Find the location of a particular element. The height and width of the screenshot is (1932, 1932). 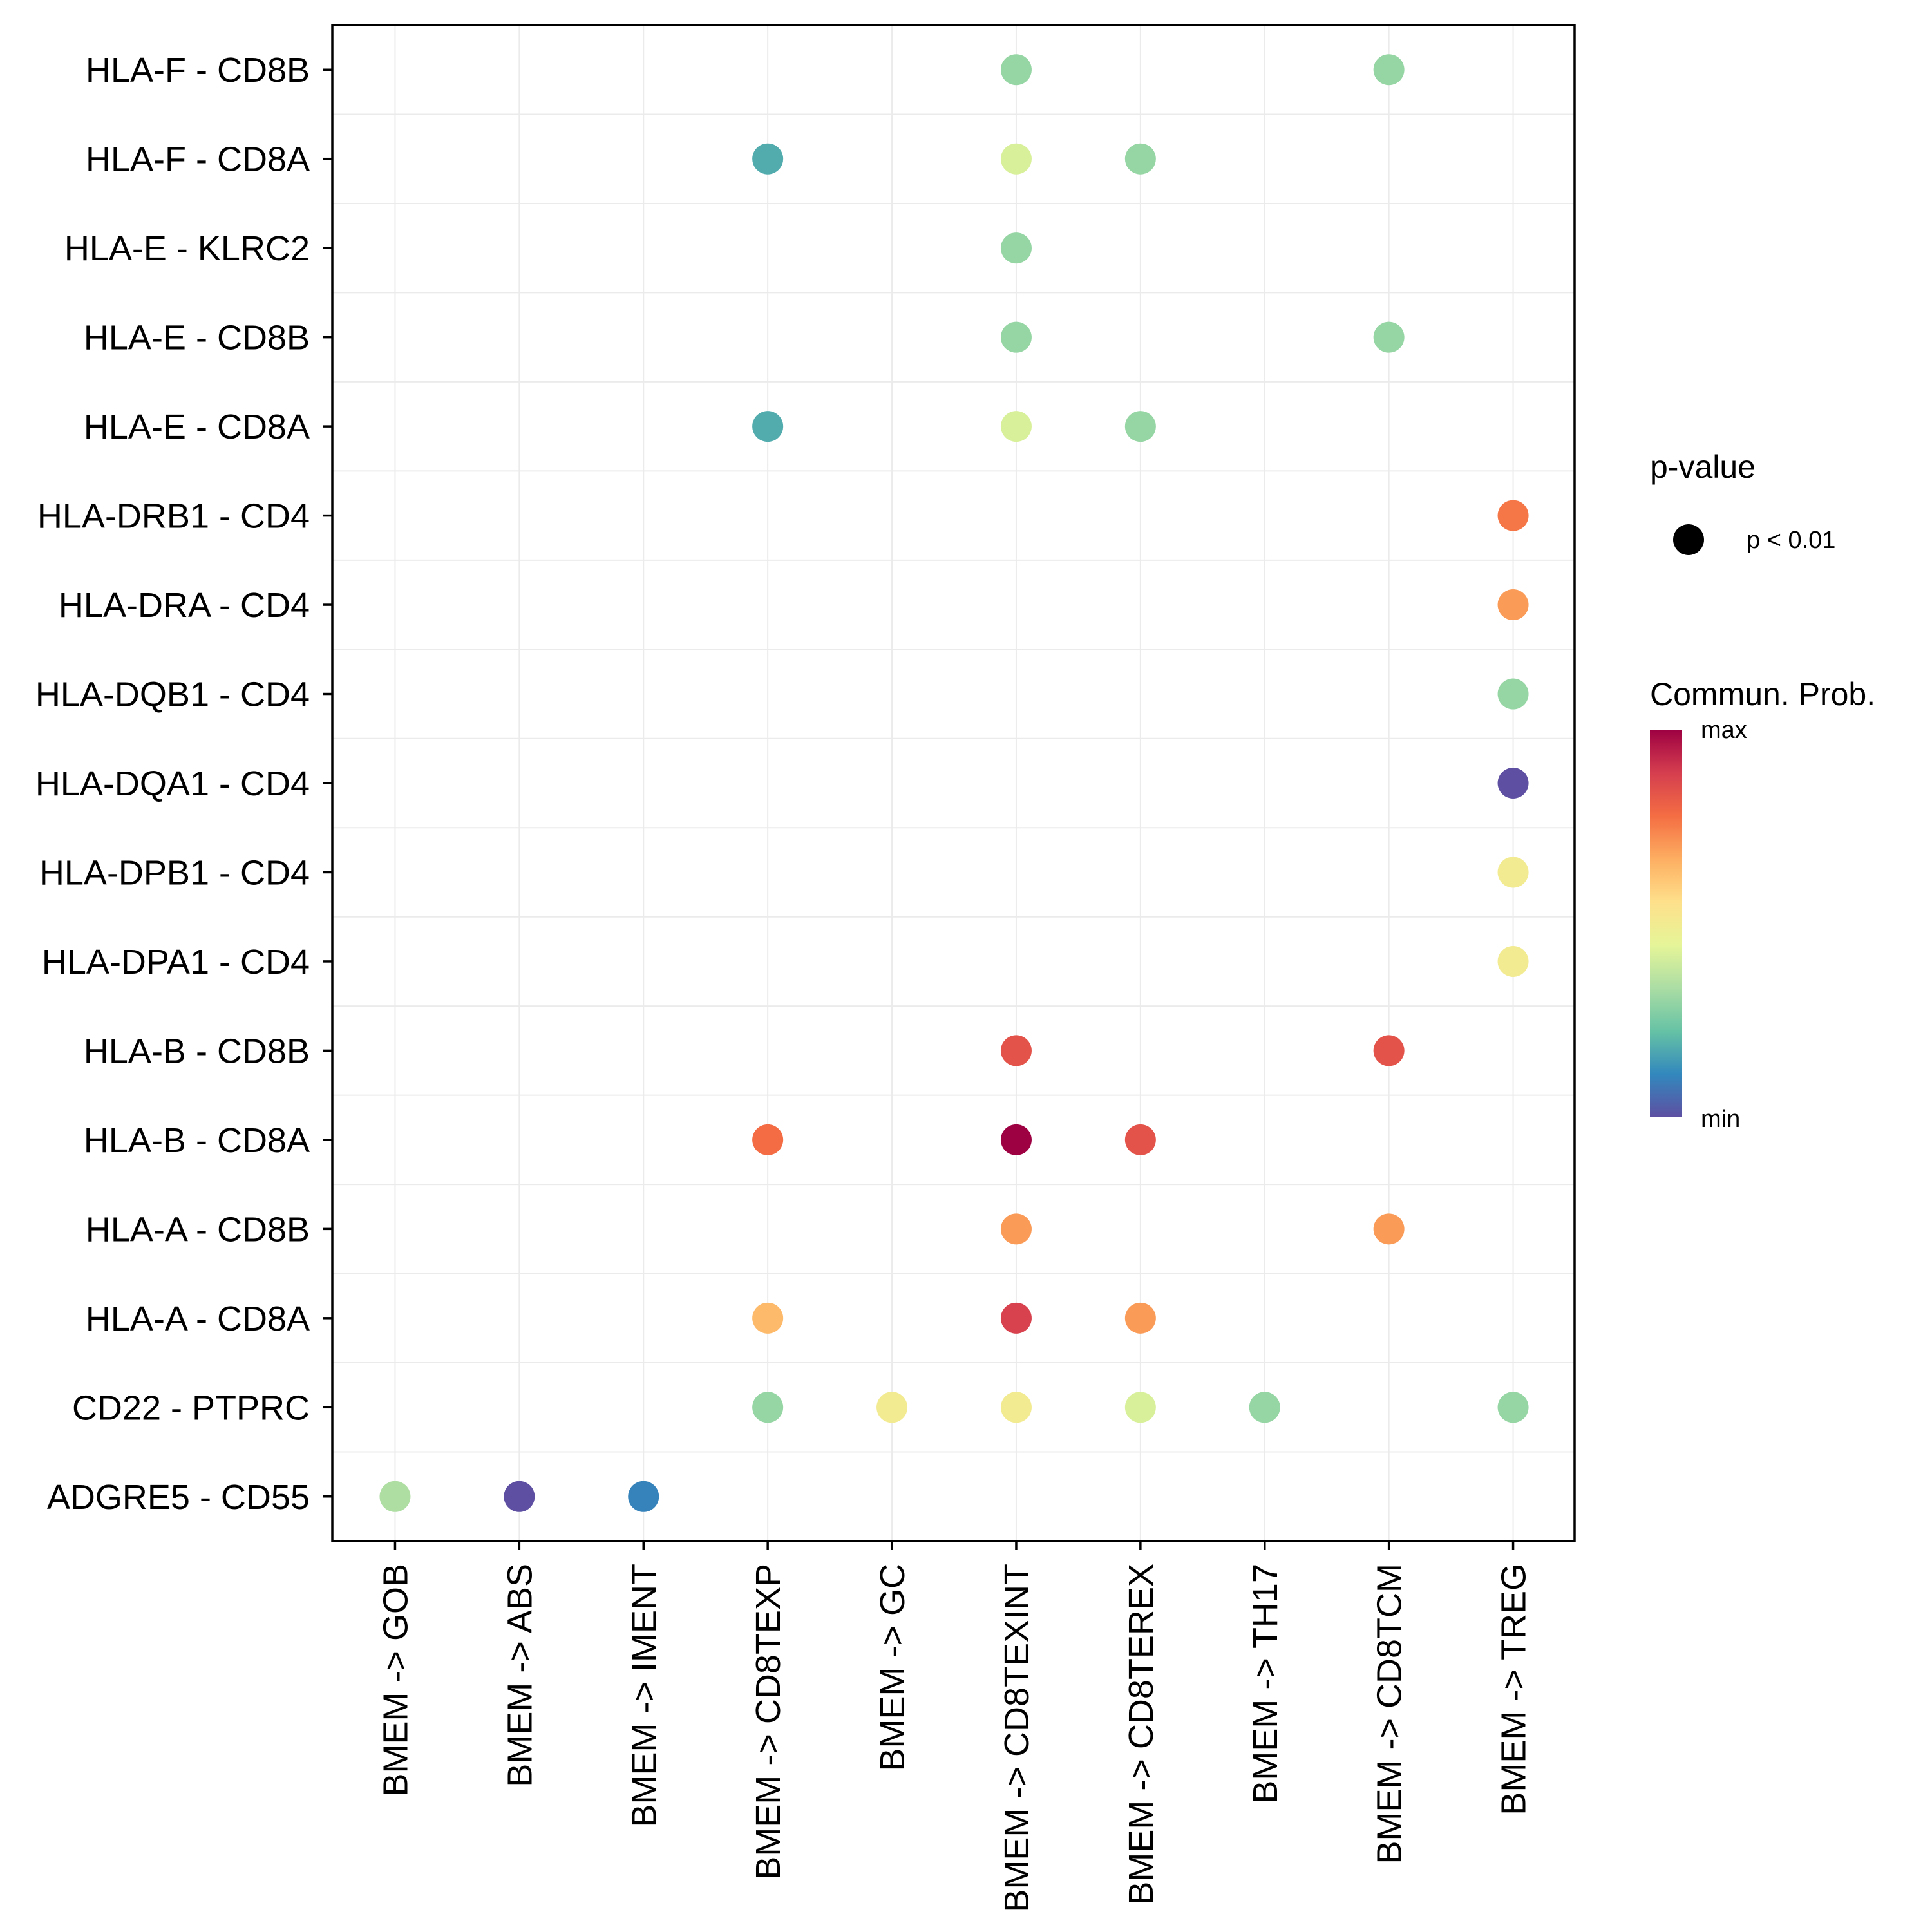

y-tick-label: HLA-DRA - CD4 is located at coordinates (184, 605).